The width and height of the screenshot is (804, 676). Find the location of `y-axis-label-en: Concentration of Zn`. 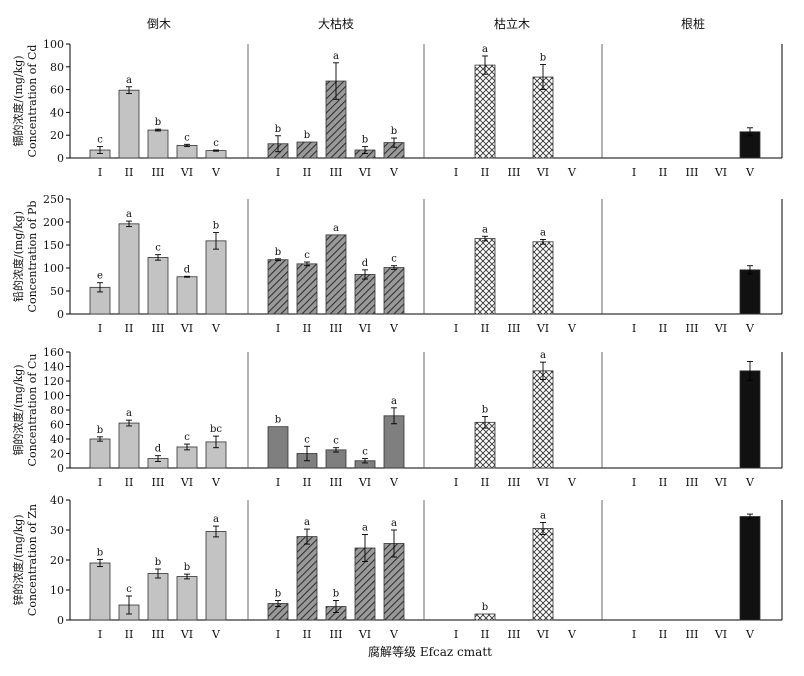

y-axis-label-en: Concentration of Zn is located at coordinates (32, 560).